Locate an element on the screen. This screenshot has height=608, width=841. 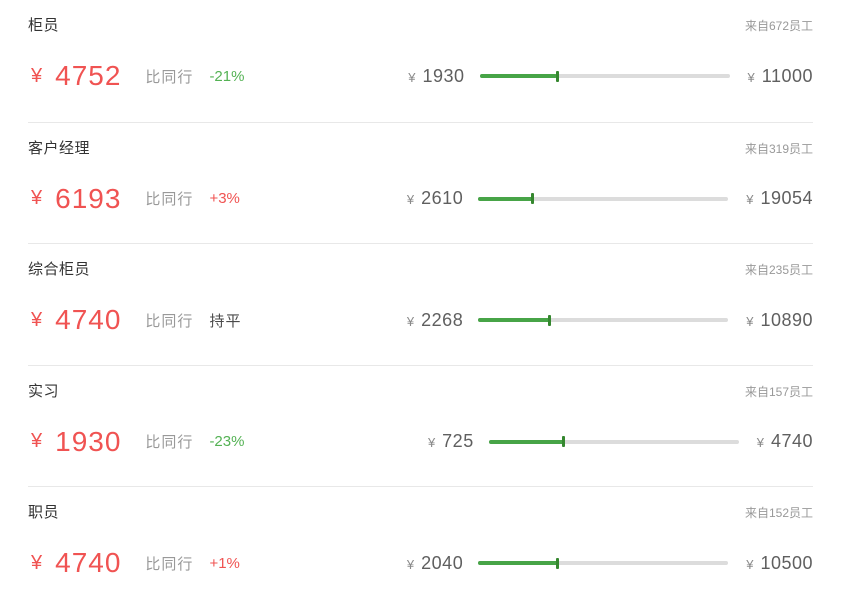
max-salary-label: ¥ 10890 is located at coordinates (779, 320).